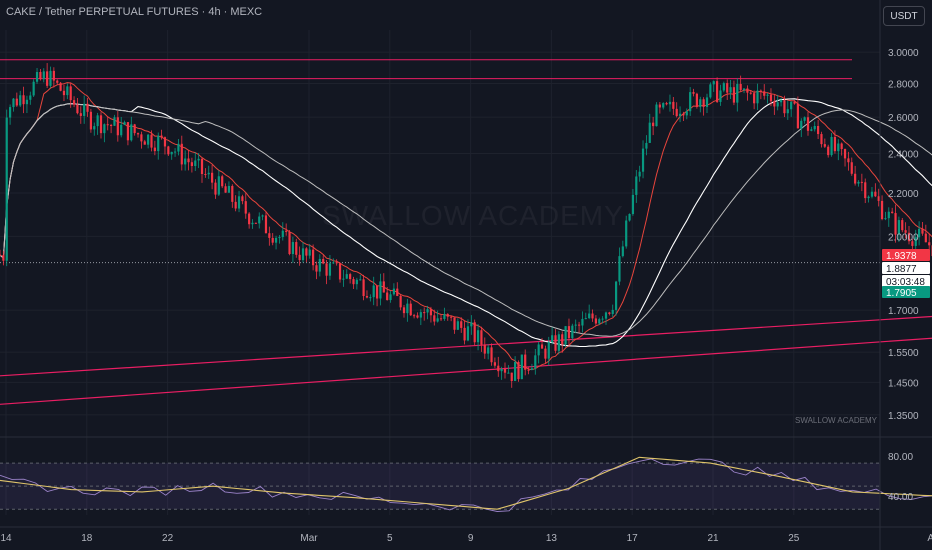 The width and height of the screenshot is (932, 550). Describe the element at coordinates (929, 538) in the screenshot. I see `x-tick-label: Apr` at that location.